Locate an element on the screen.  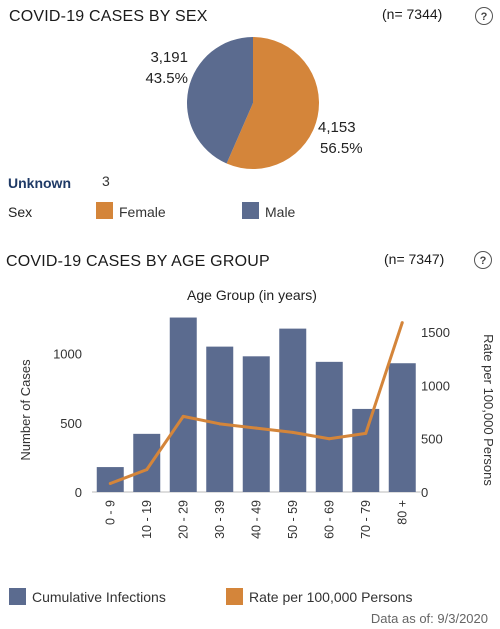
sex-help-icon: ? is located at coordinates (484, 16).